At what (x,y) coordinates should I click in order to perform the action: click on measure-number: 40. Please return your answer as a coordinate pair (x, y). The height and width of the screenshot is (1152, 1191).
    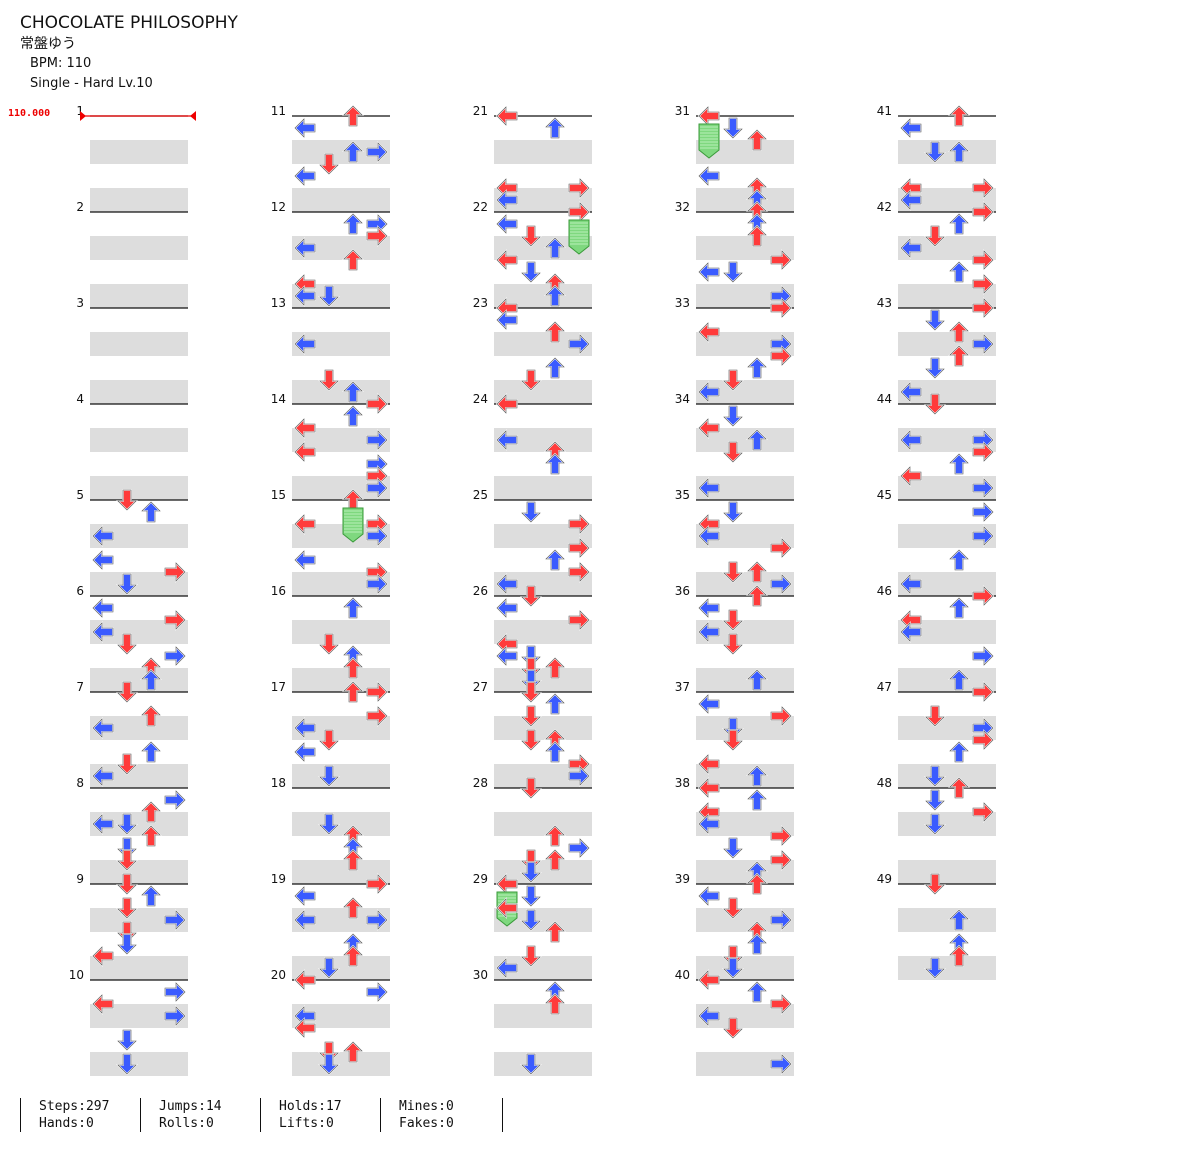
    Looking at the image, I should click on (682, 975).